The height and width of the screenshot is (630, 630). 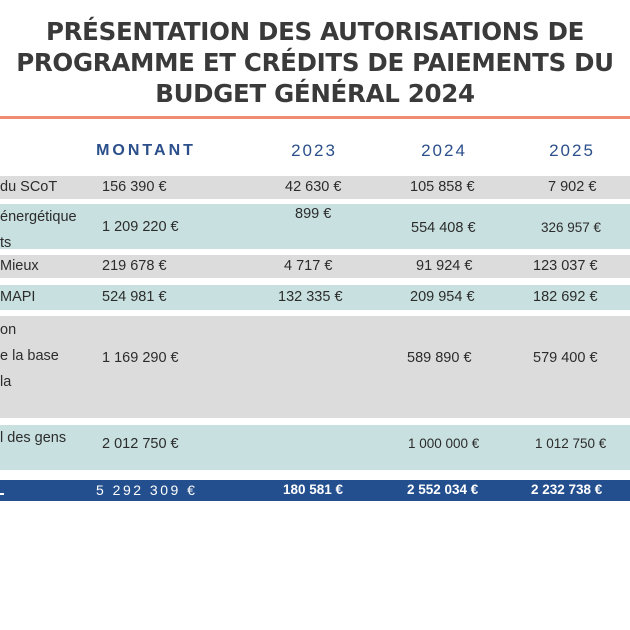 I want to click on total-2023: 180 581 €, so click(x=313, y=489).